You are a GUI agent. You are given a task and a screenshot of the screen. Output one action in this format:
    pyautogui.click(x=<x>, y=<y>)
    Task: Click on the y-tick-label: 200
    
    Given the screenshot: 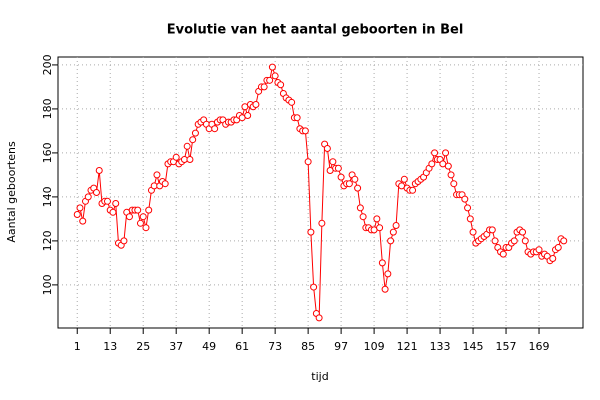 What is the action you would take?
    pyautogui.click(x=47, y=64)
    